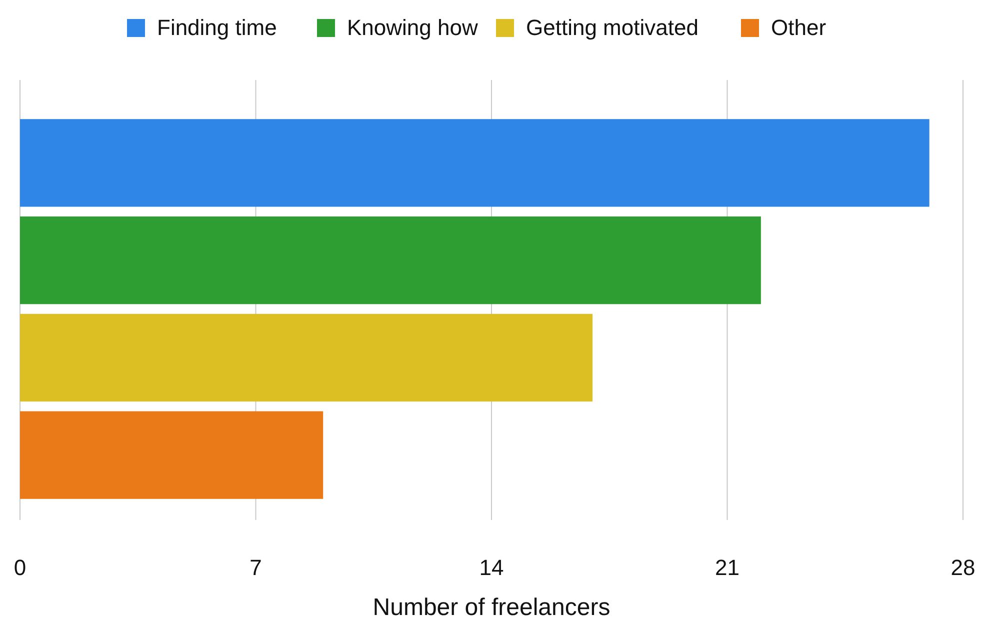  Describe the element at coordinates (963, 567) in the screenshot. I see `x-tick-label: 28` at that location.